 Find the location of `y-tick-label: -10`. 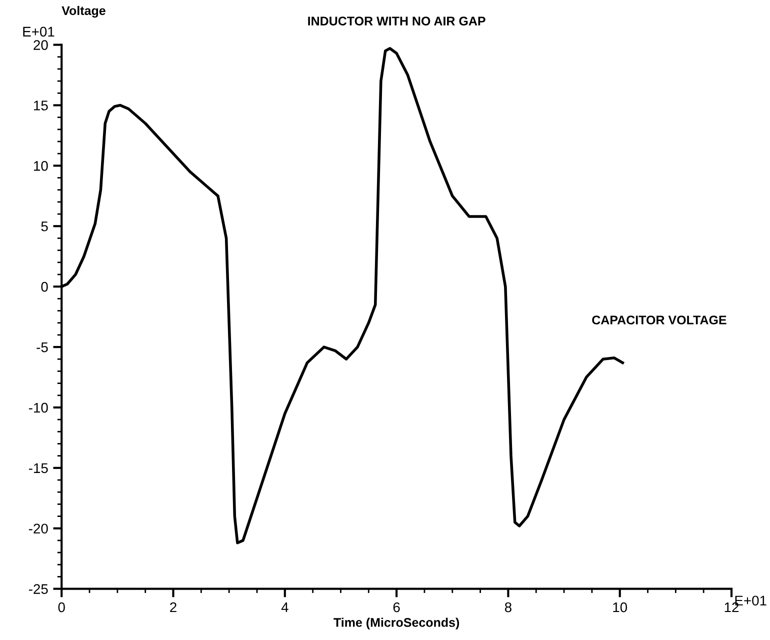

y-tick-label: -10 is located at coordinates (38, 407).